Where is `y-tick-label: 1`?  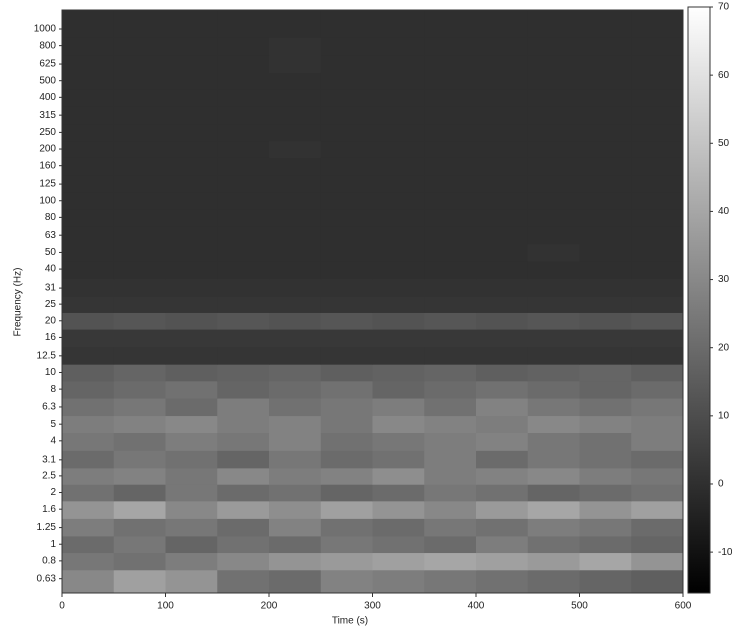 y-tick-label: 1 is located at coordinates (53, 544).